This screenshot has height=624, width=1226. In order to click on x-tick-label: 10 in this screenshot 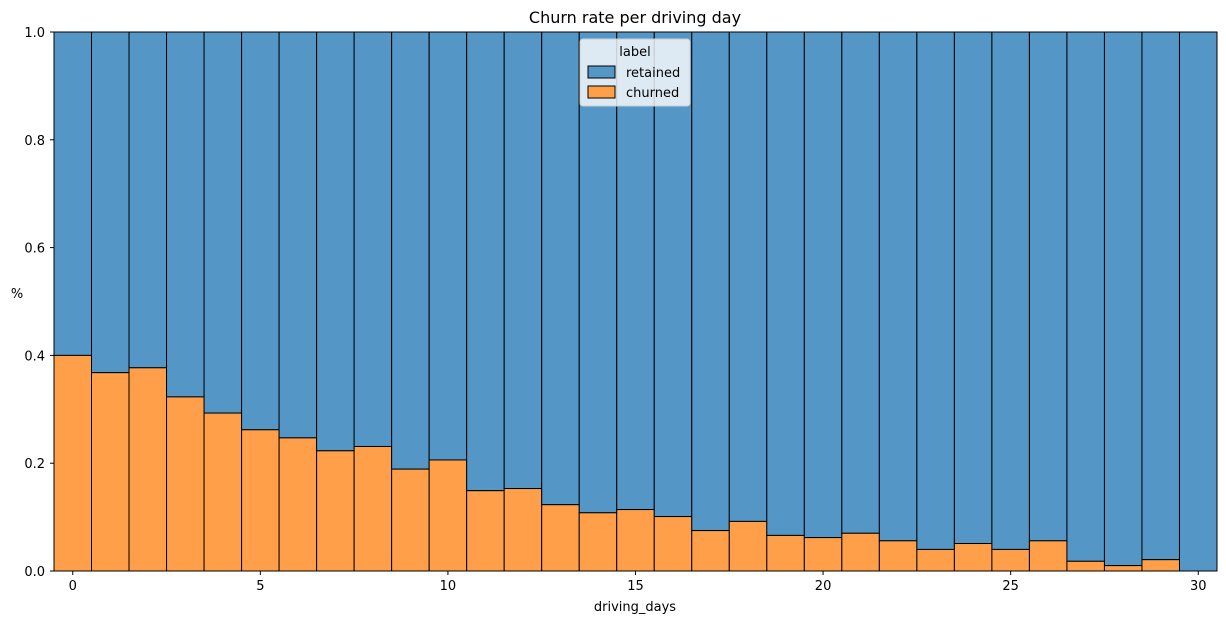, I will do `click(448, 586)`.